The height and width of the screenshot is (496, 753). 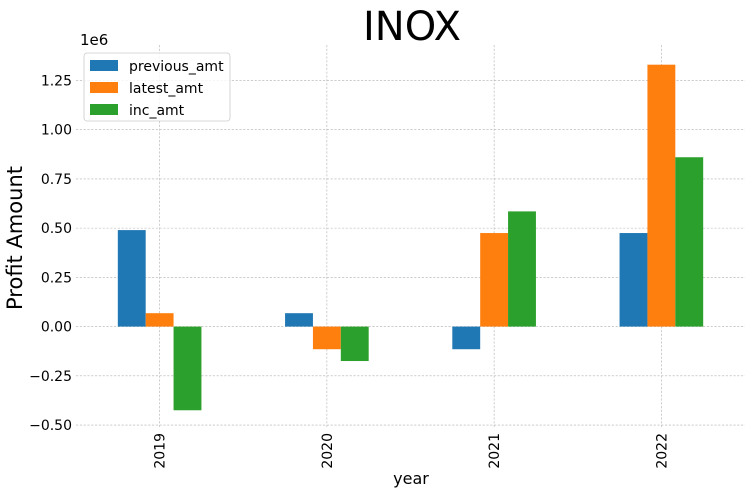 I want to click on legend: previous_amt latest_amt inc_amt, so click(x=157, y=87).